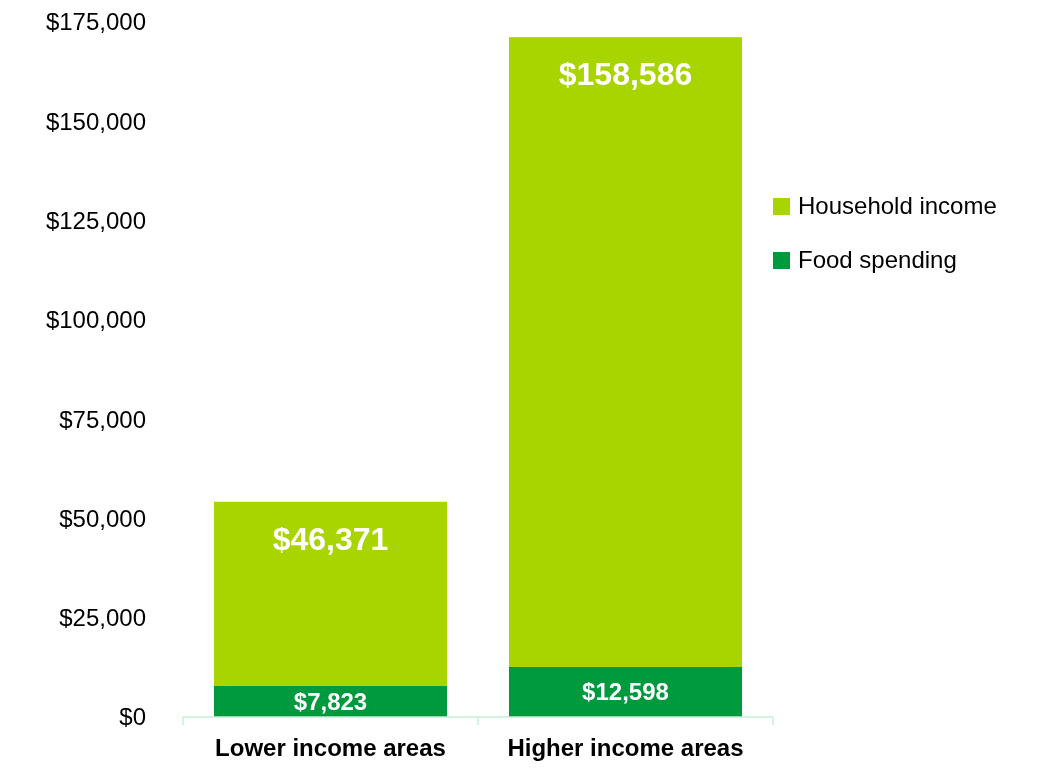 This screenshot has height=772, width=1061. Describe the element at coordinates (625, 74) in the screenshot. I see `data-label: $158,586` at that location.